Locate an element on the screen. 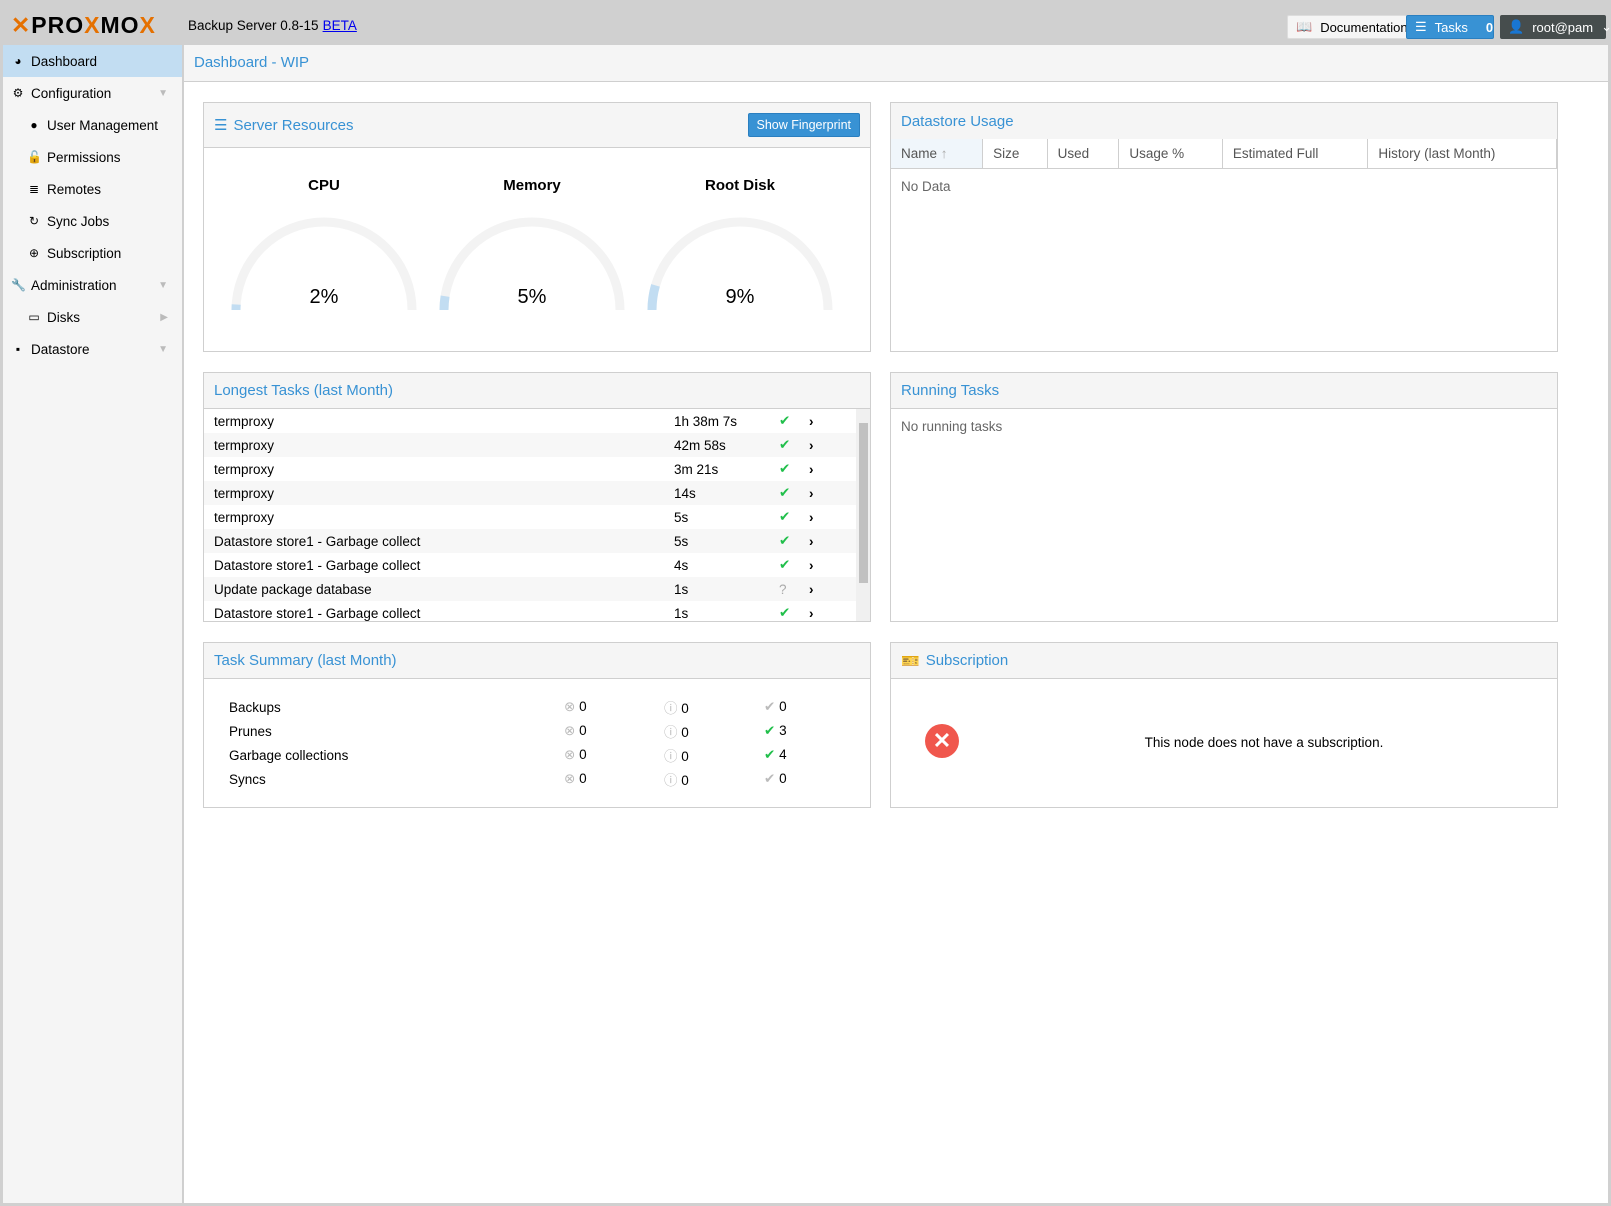 This screenshot has height=1206, width=1611. no-running-tasks-text: No running tasks is located at coordinates (952, 426).